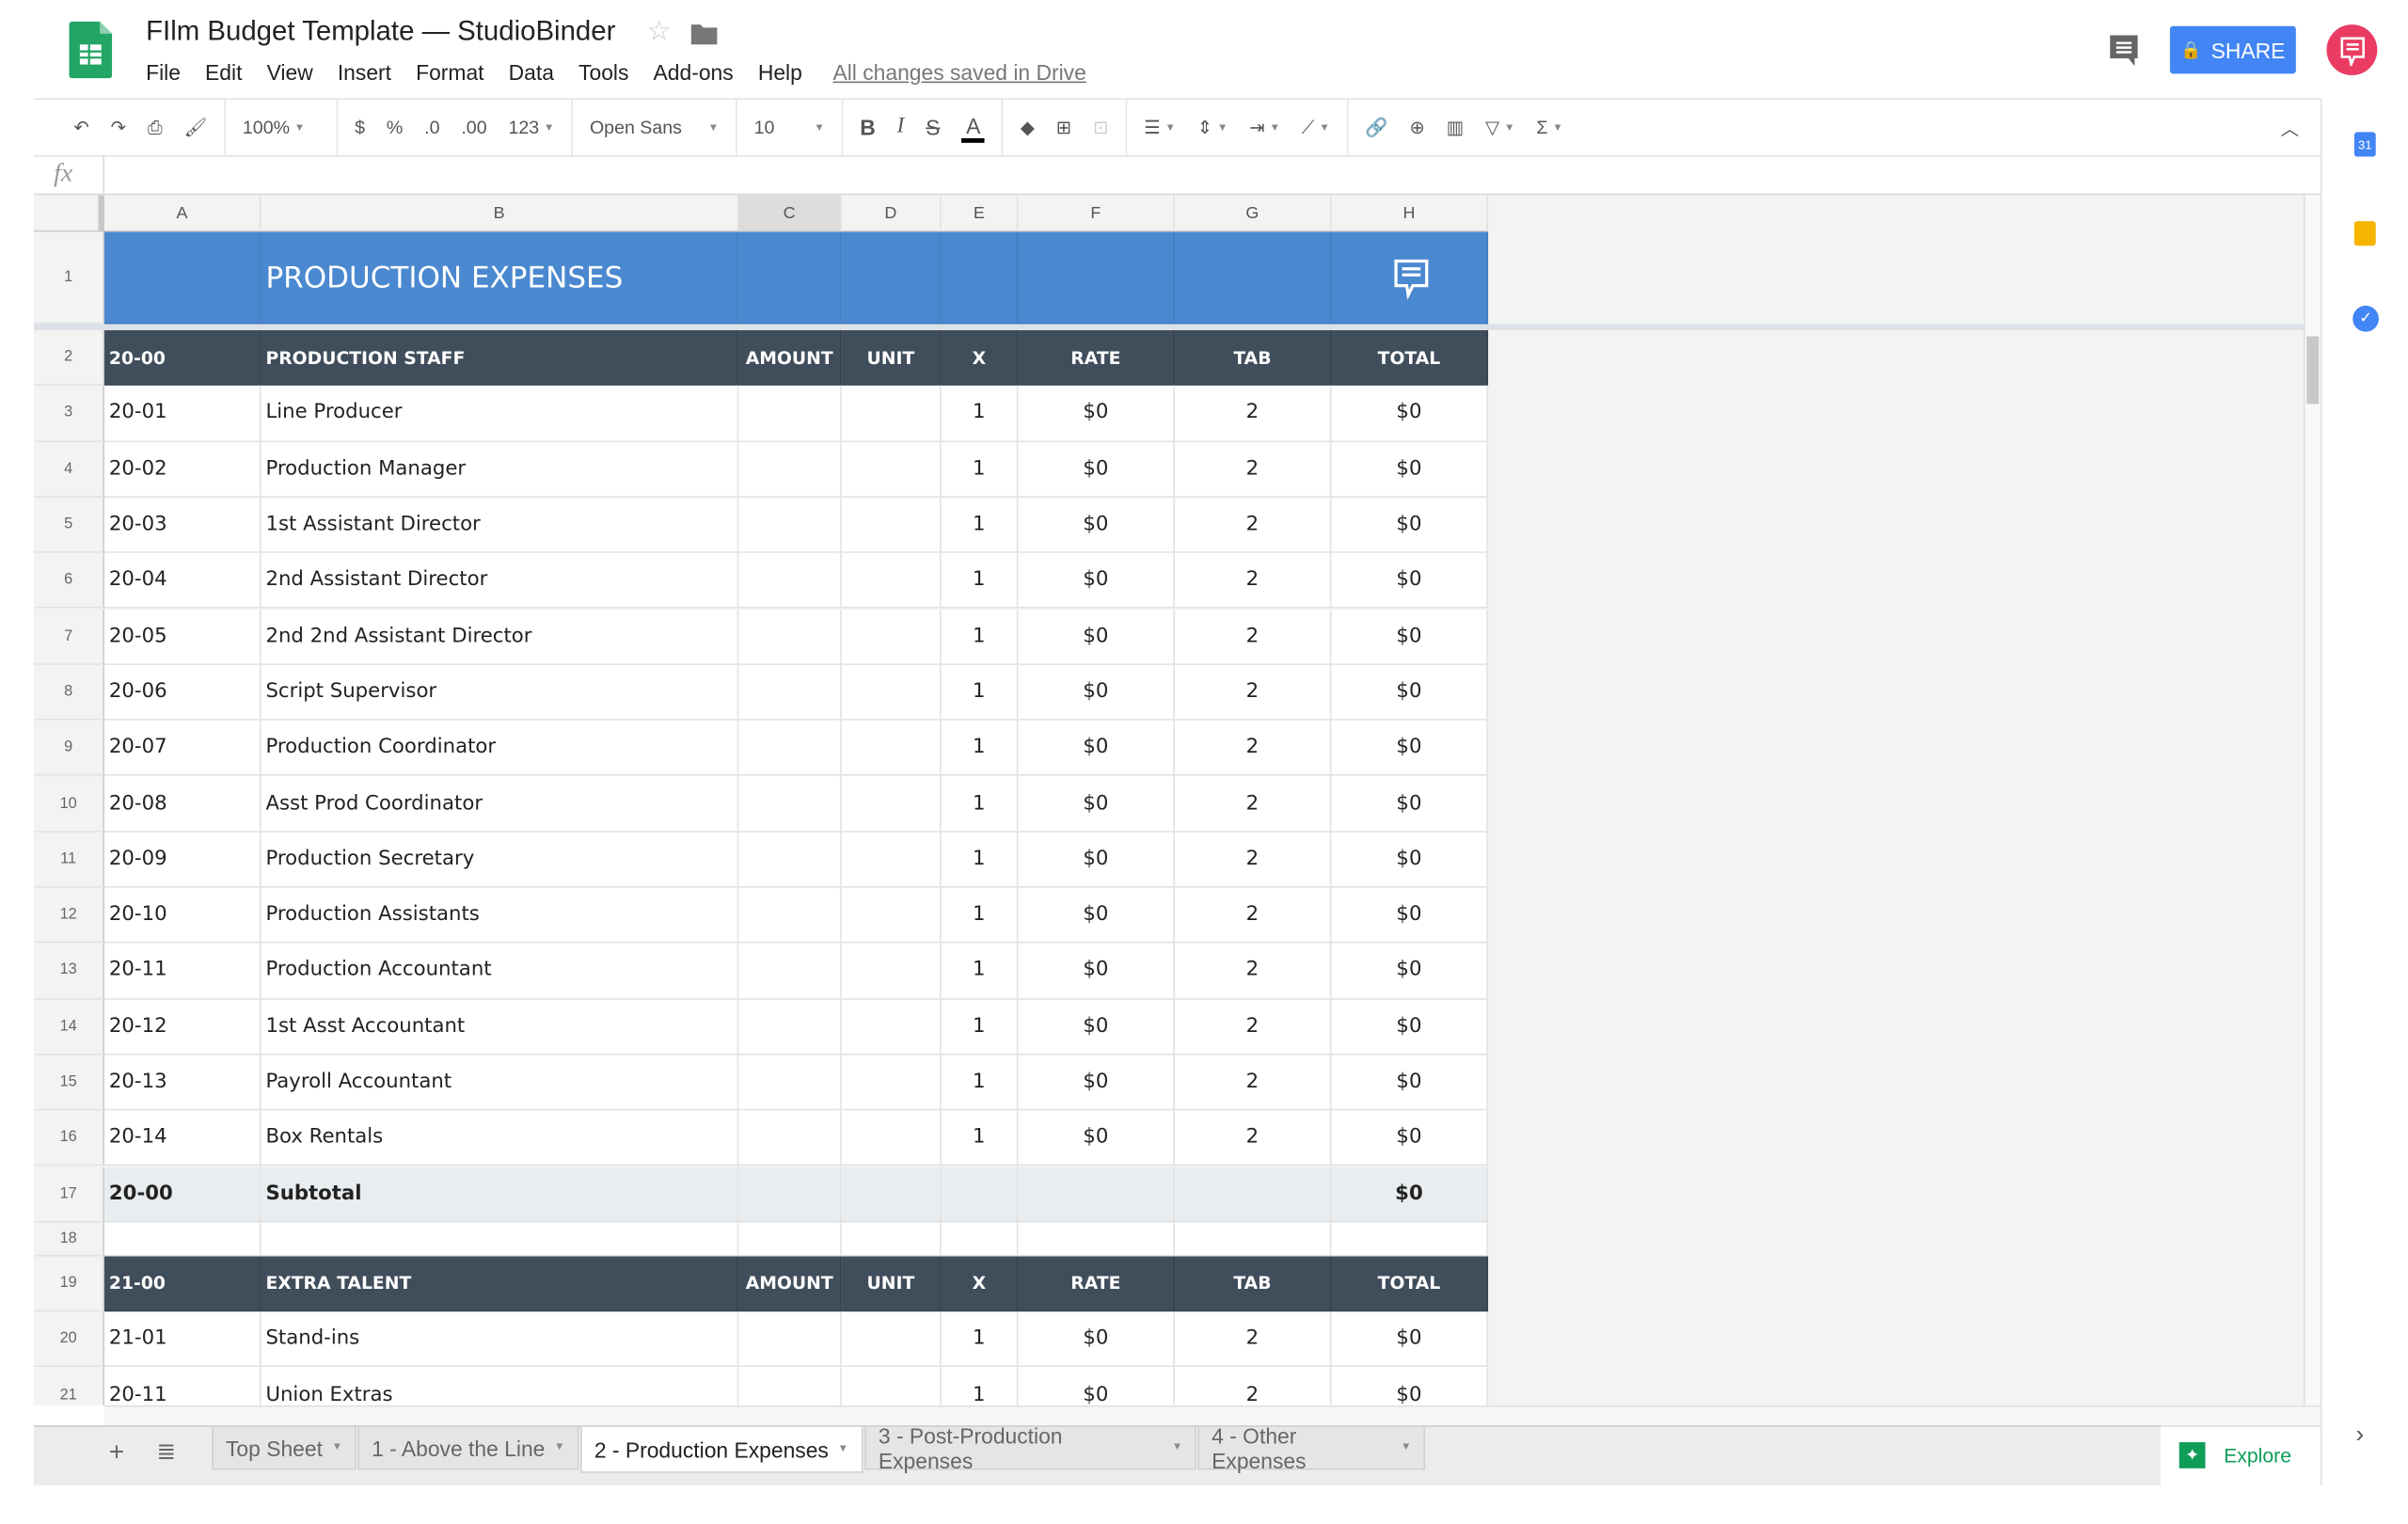 This screenshot has width=2408, height=1524. I want to click on select-all-corner, so click(69, 214).